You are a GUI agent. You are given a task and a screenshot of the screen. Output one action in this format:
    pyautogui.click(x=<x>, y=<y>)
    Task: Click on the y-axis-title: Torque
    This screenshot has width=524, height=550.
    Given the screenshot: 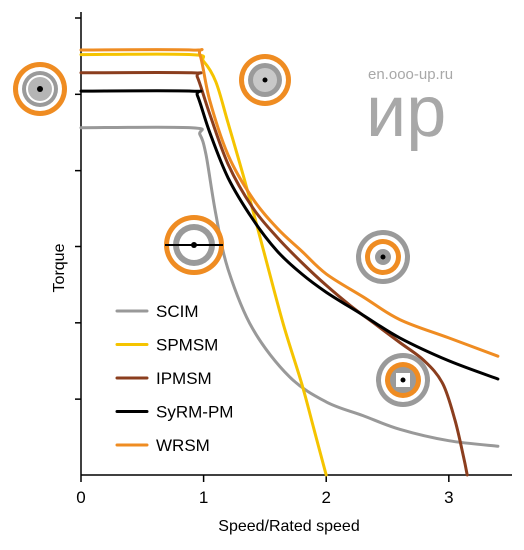 What is the action you would take?
    pyautogui.click(x=59, y=267)
    